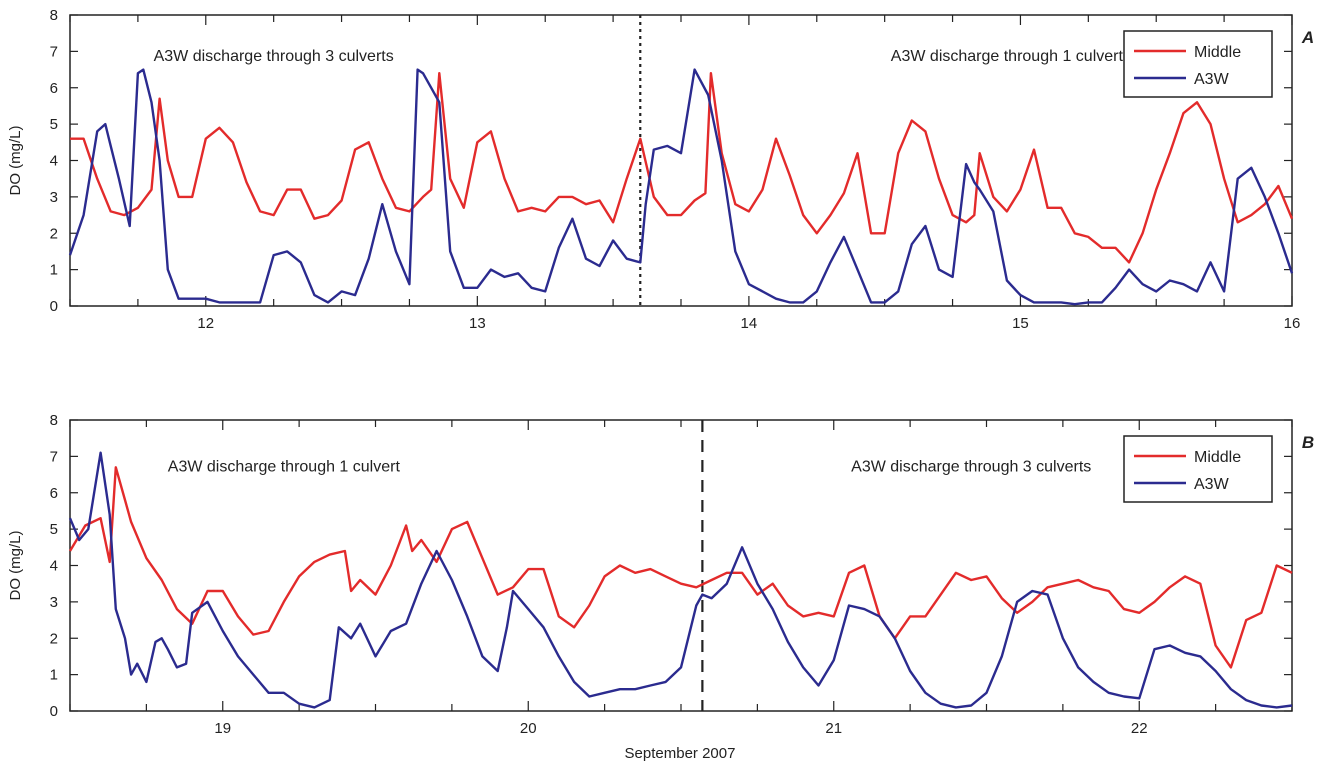  Describe the element at coordinates (680, 753) in the screenshot. I see `x-axis-label: September 2007` at that location.